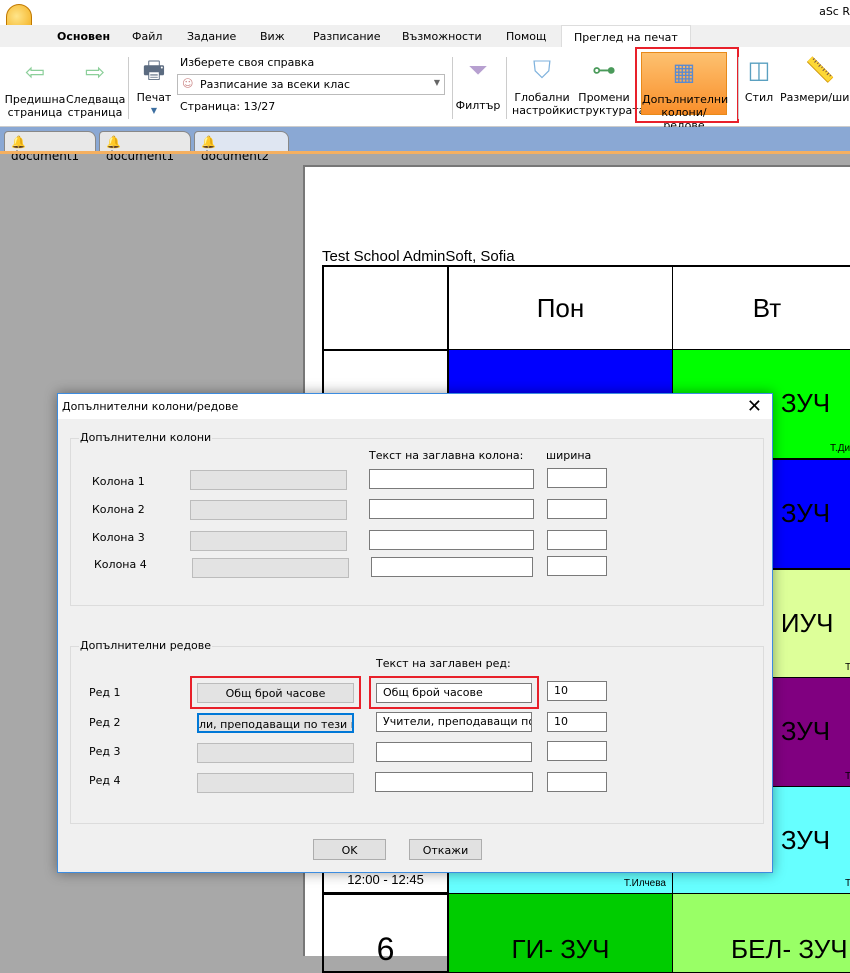  What do you see at coordinates (442, 36) in the screenshot?
I see `tab-options: Възможности` at bounding box center [442, 36].